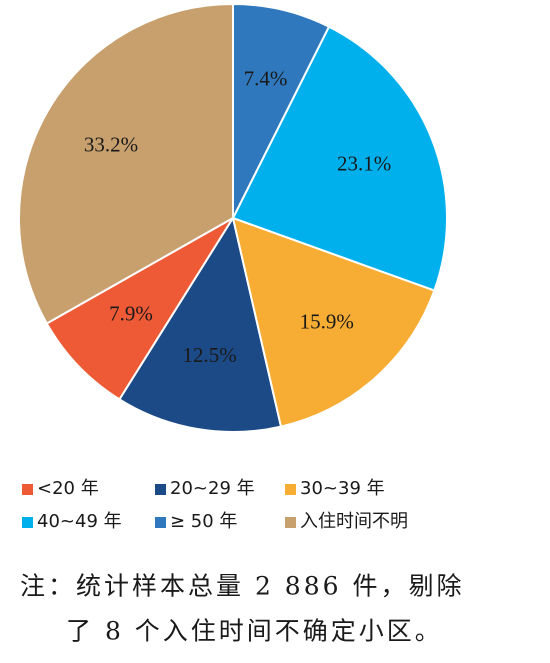 This screenshot has height=663, width=550. I want to click on value-label: 7.9%, so click(131, 313).